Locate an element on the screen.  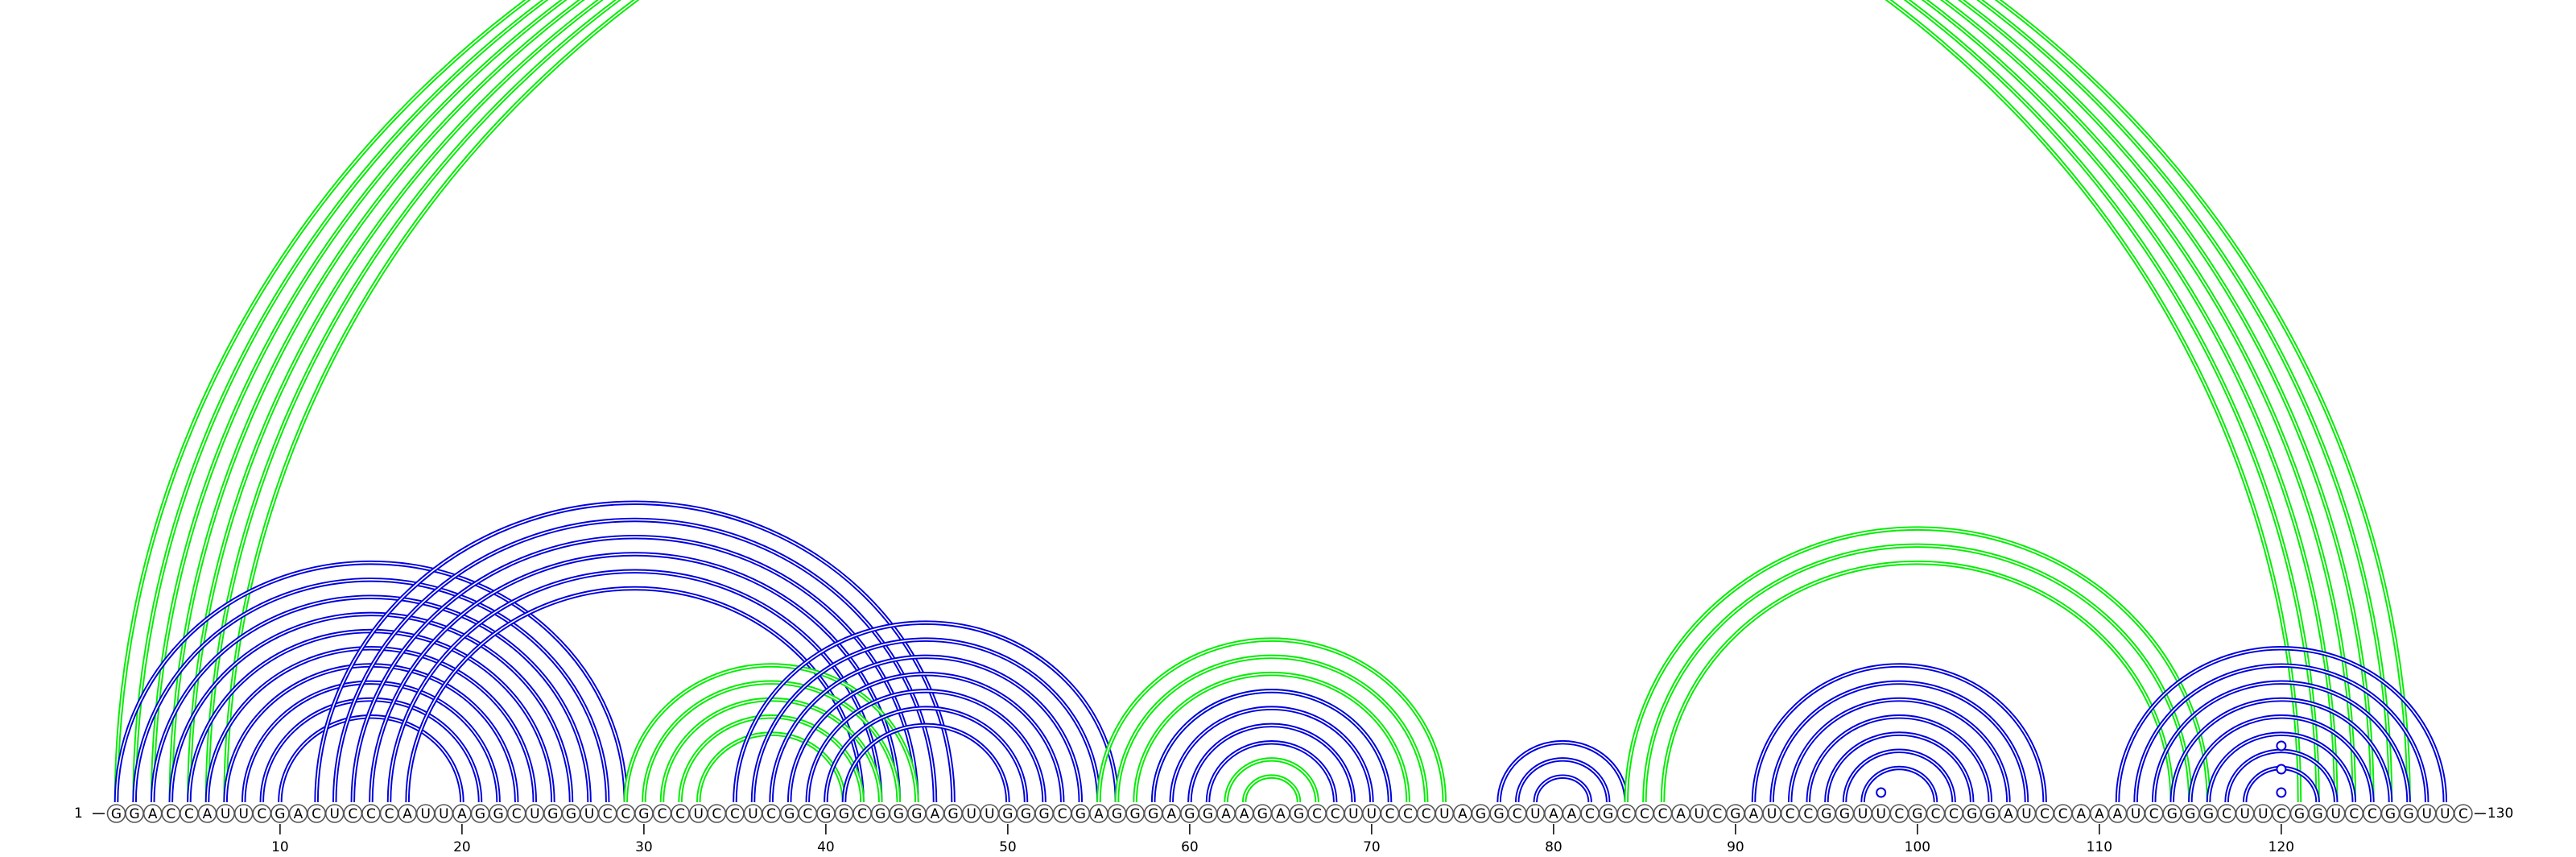
annotation-mark is located at coordinates (2281, 745).